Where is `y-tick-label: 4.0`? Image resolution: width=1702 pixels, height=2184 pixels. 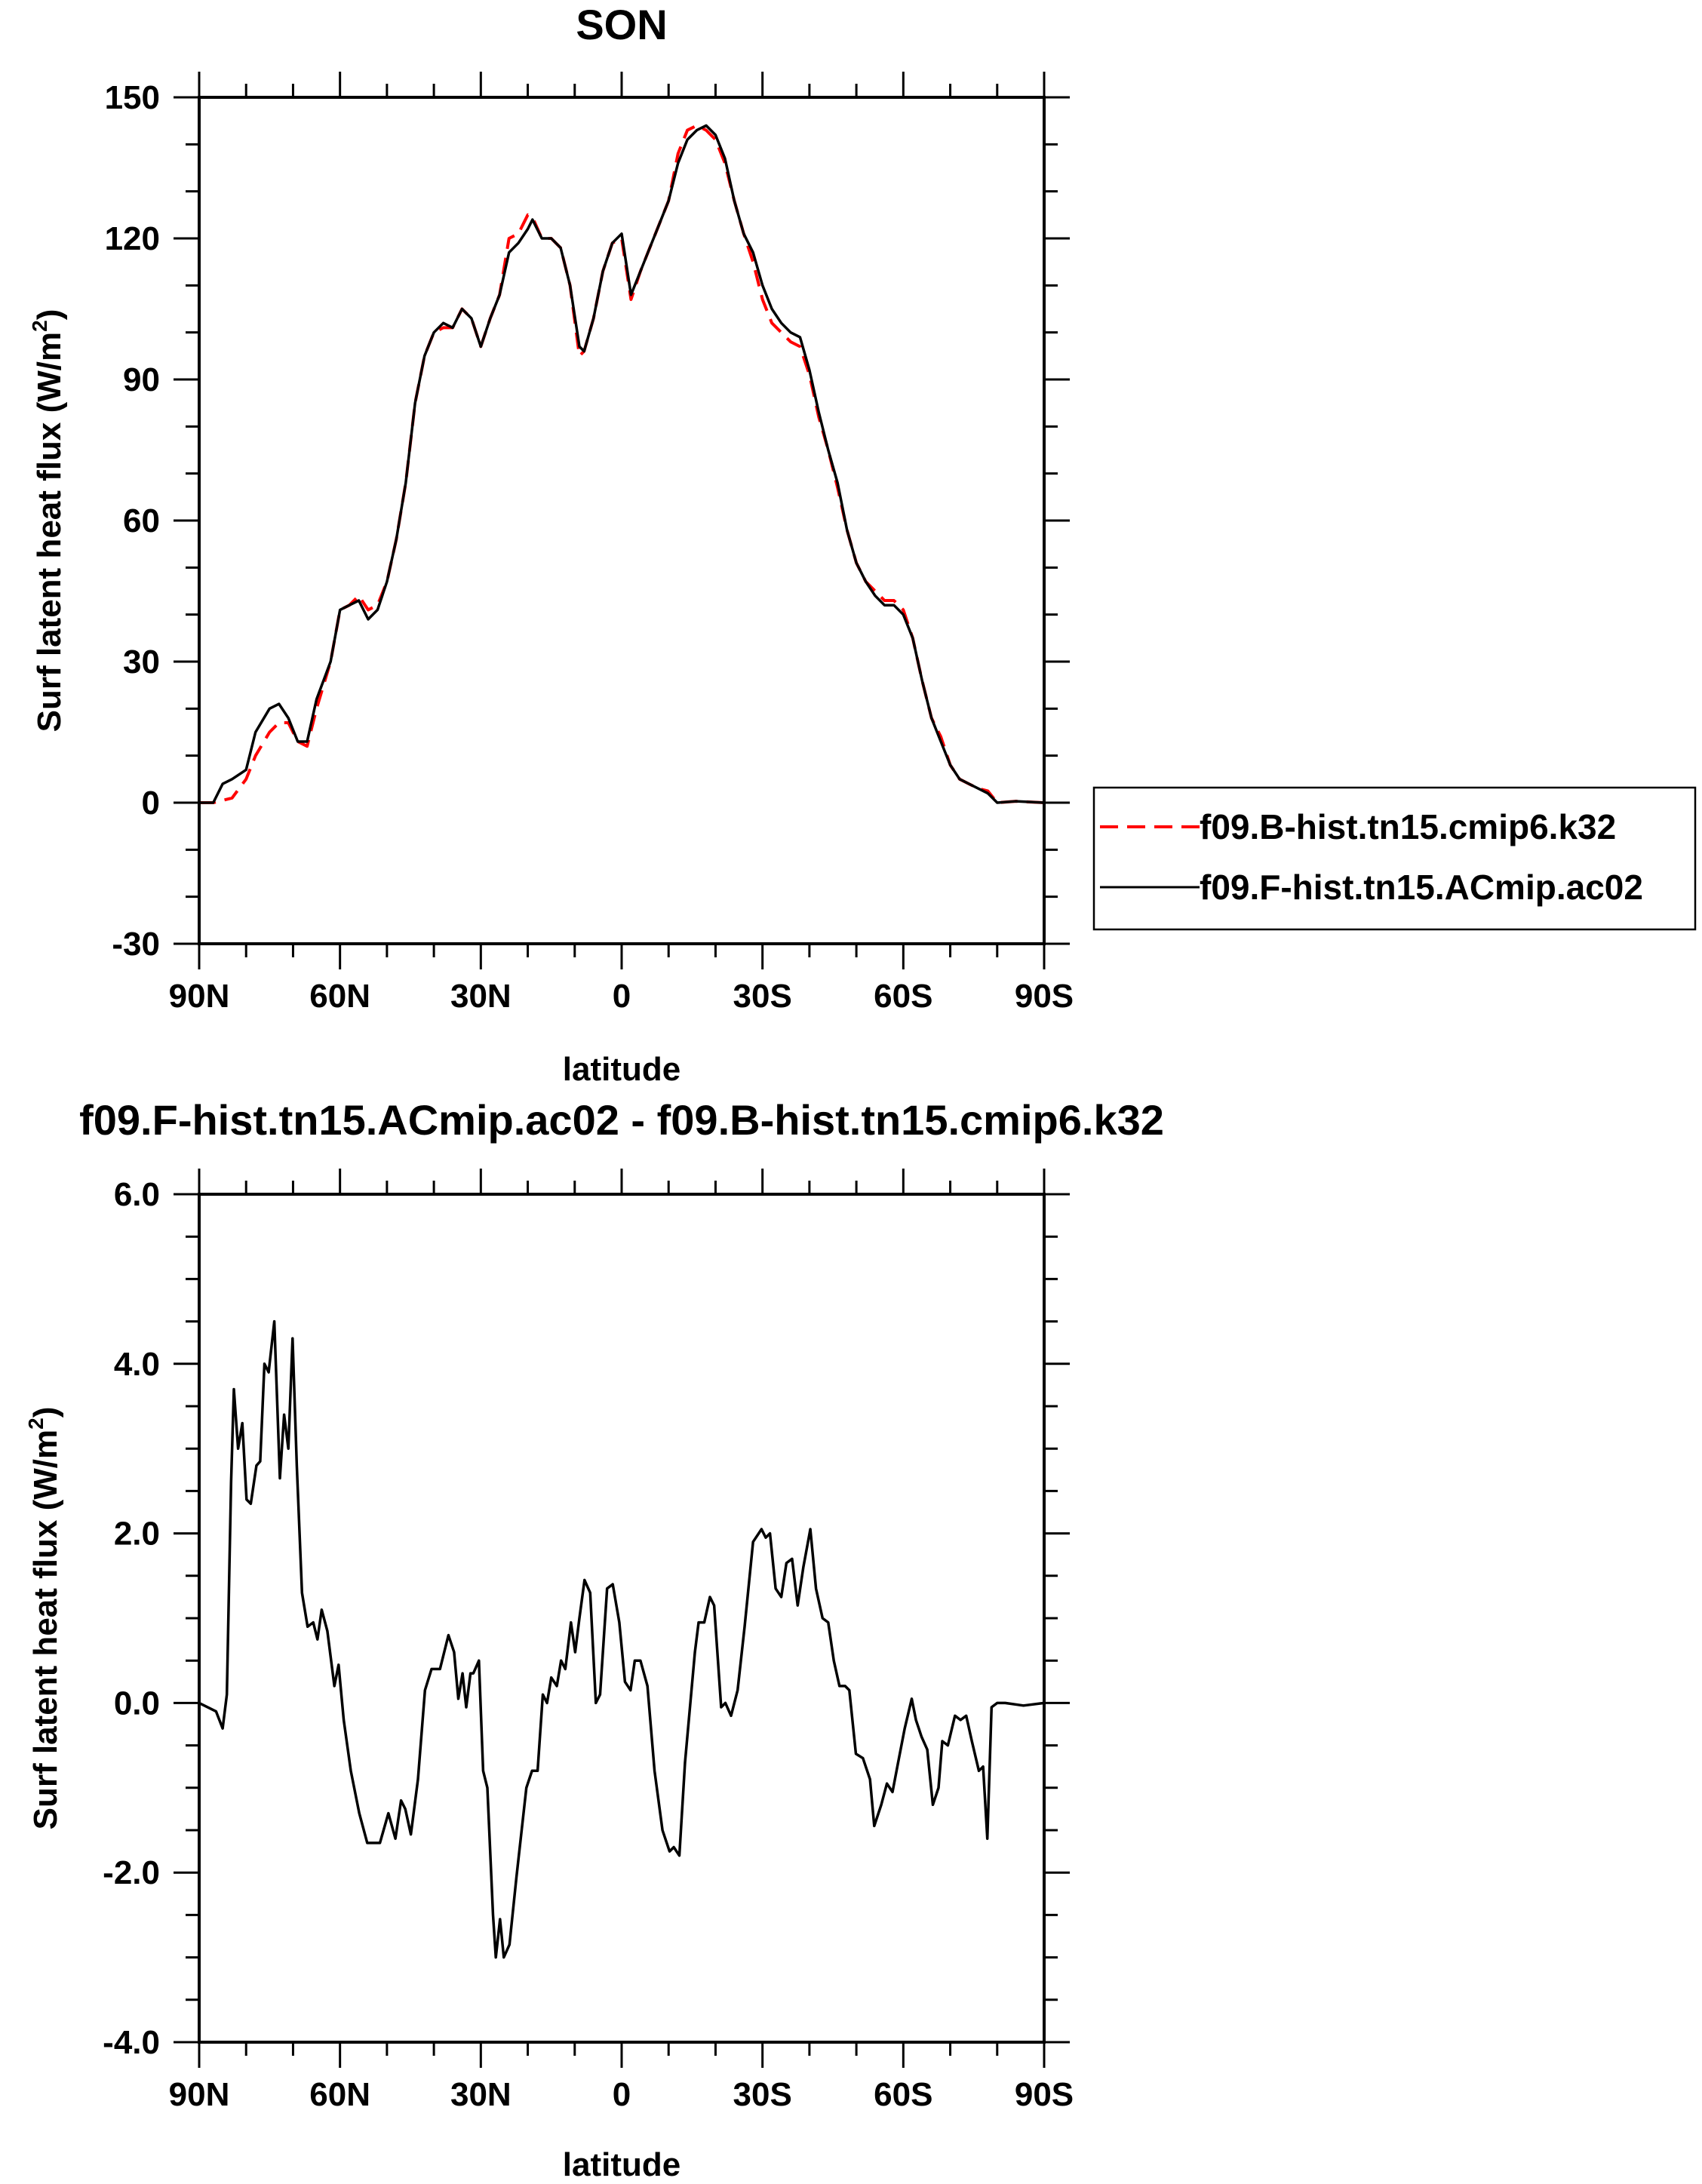
y-tick-label: 4.0 is located at coordinates (137, 1364).